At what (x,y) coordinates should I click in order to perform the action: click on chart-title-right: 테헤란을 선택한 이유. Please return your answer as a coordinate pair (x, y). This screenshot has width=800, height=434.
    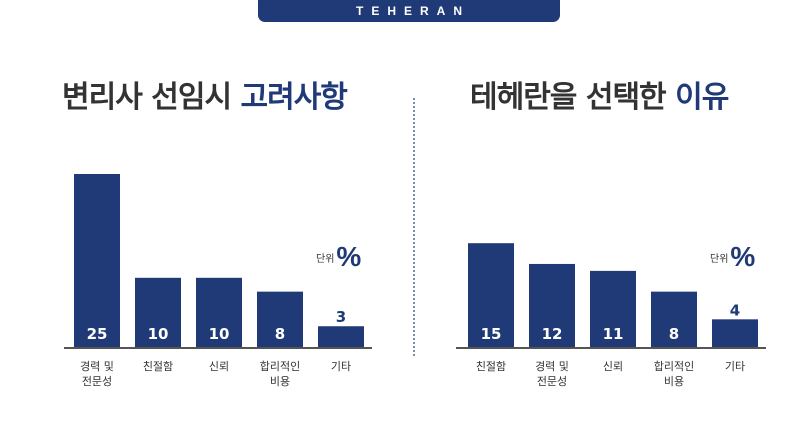
    Looking at the image, I should click on (599, 94).